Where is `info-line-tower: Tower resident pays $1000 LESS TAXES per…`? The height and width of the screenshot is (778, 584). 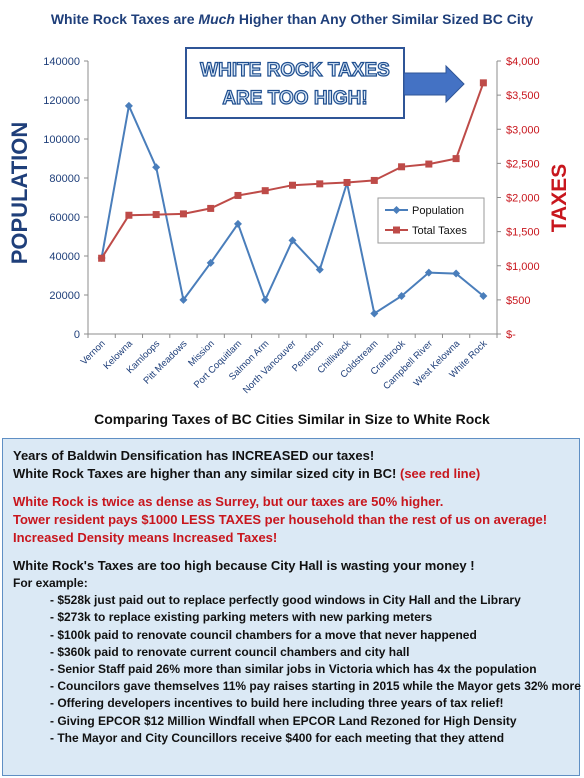 info-line-tower: Tower resident pays $1000 LESS TAXES per… is located at coordinates (280, 519).